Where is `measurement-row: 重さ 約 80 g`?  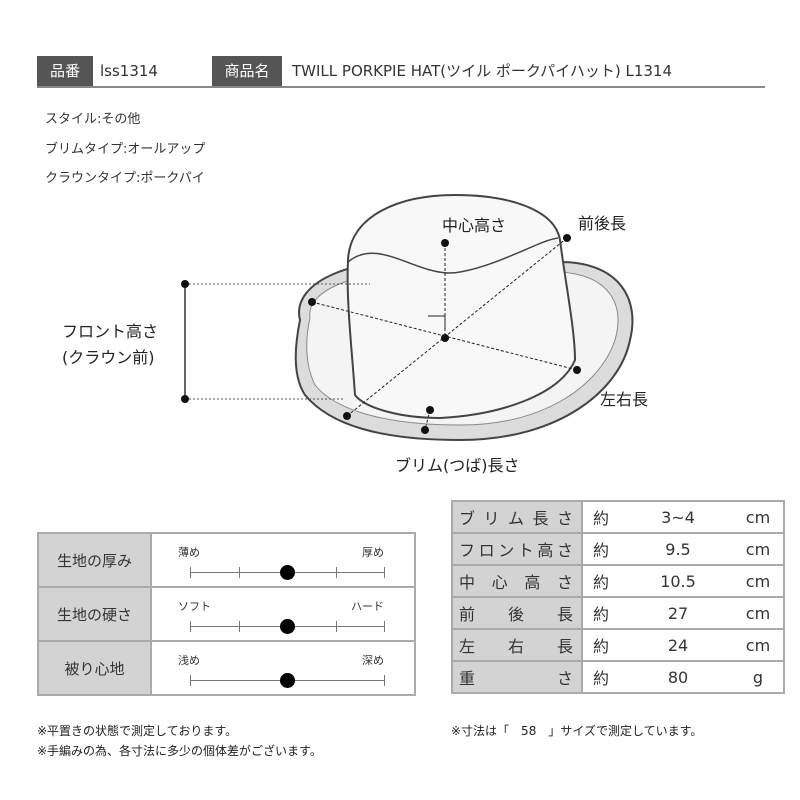 measurement-row: 重さ 約 80 g is located at coordinates (618, 677).